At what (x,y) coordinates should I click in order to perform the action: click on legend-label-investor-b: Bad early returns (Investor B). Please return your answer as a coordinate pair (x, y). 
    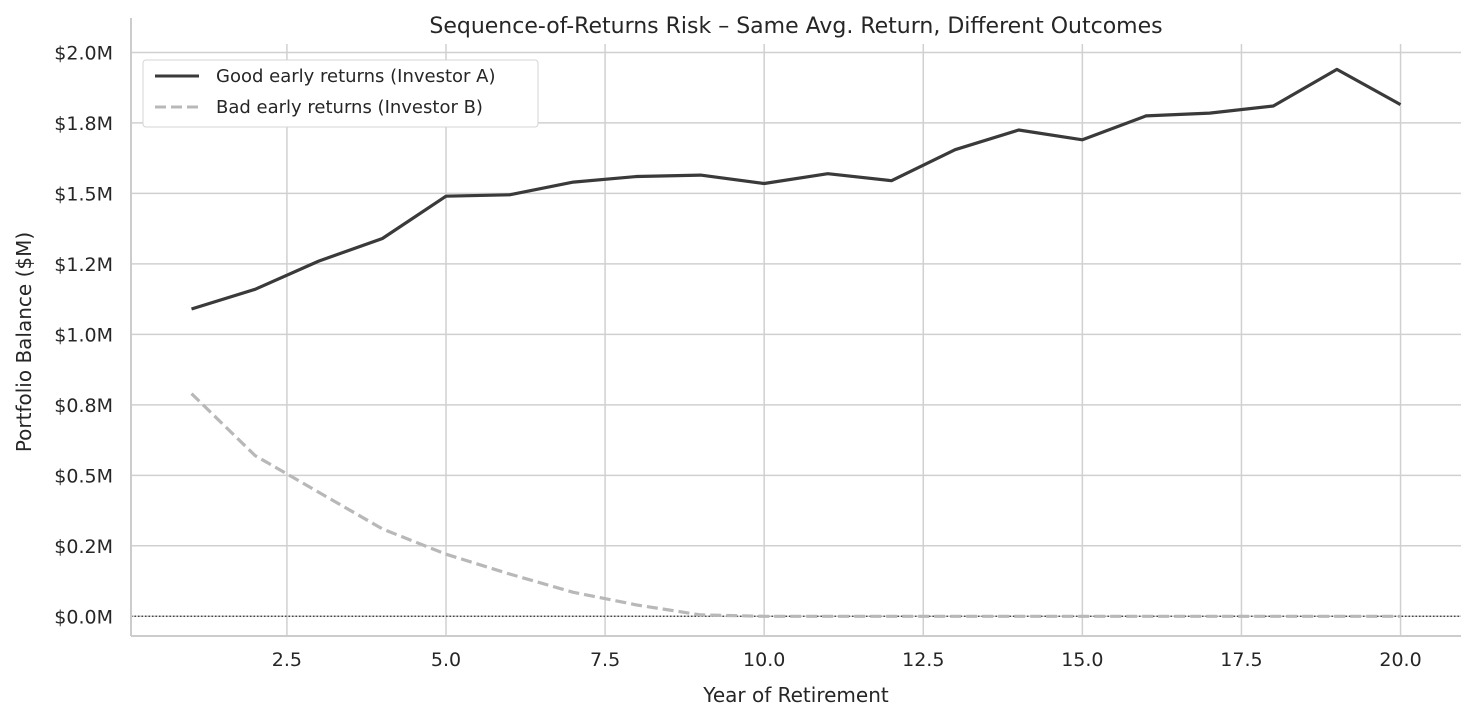
    Looking at the image, I should click on (349, 107).